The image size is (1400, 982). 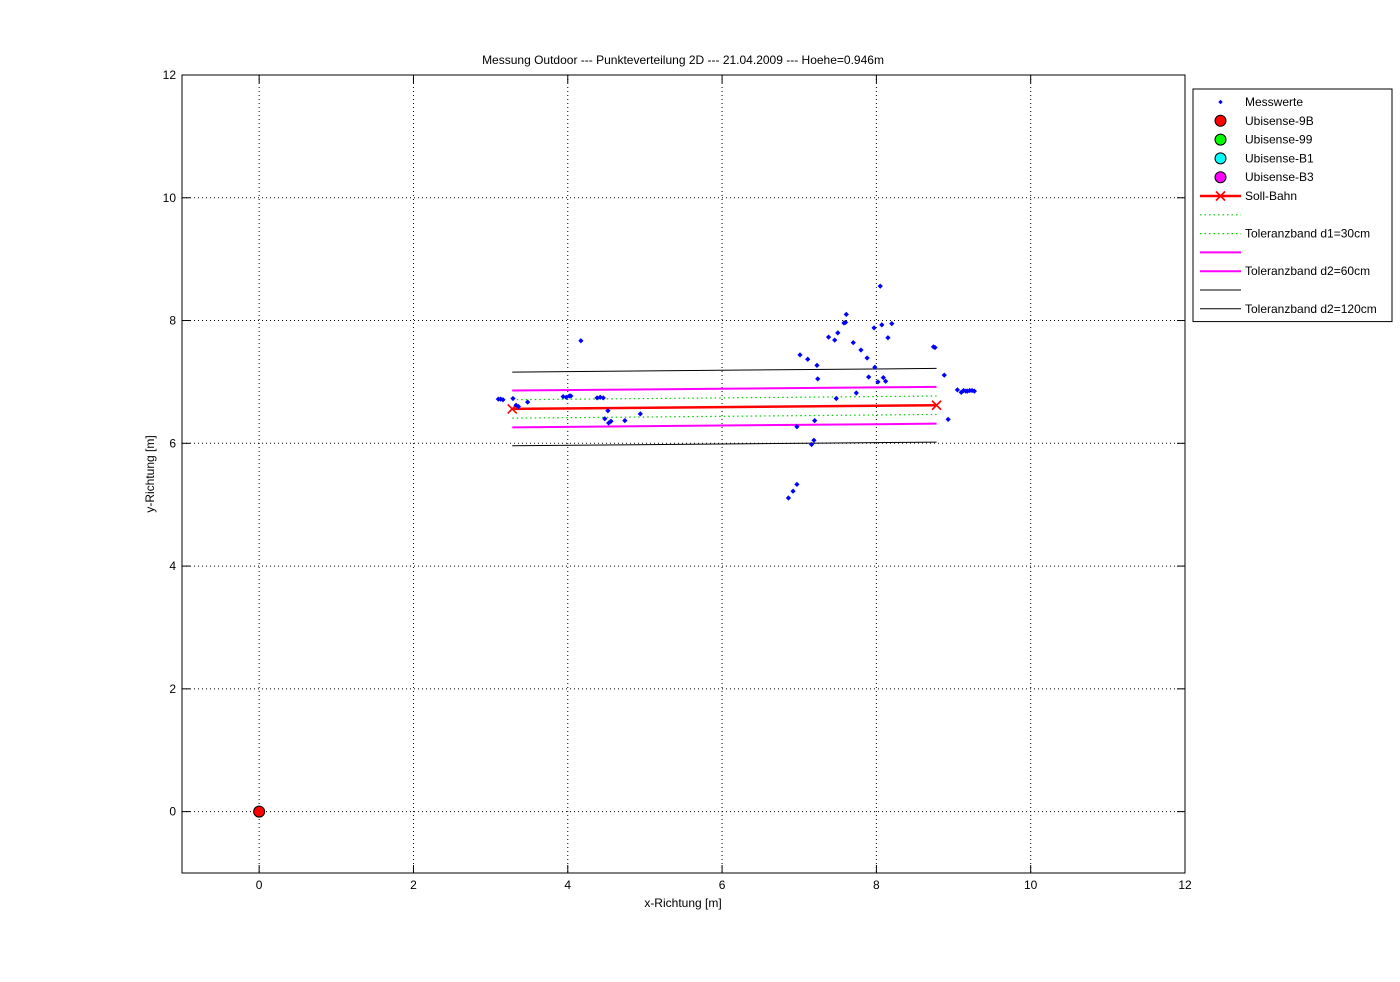 I want to click on legend-item-ubisense_99: Ubisense-99, so click(x=1263, y=140).